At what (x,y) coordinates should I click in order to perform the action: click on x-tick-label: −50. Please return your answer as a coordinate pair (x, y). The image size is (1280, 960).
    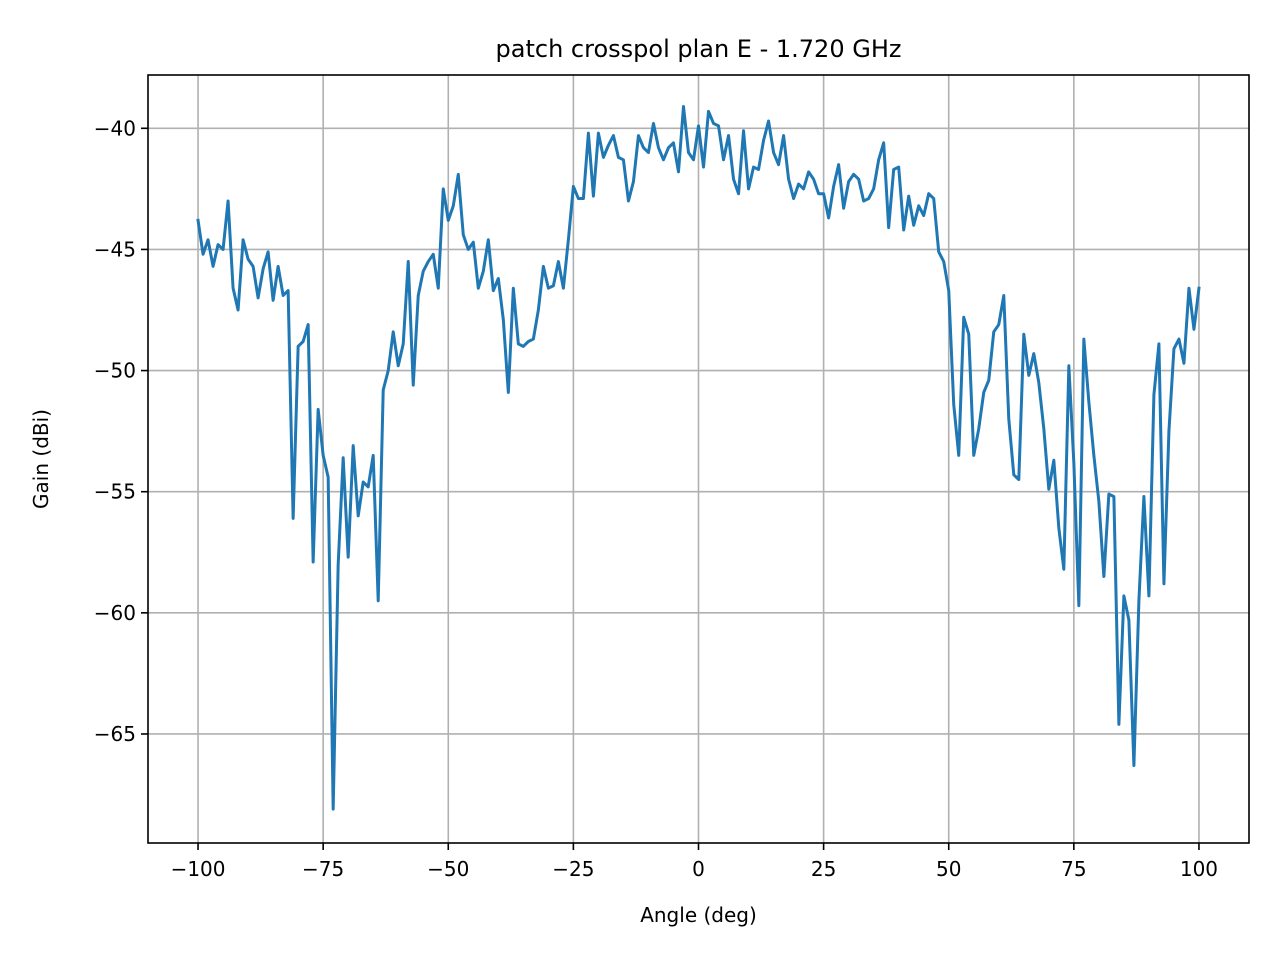
    Looking at the image, I should click on (448, 869).